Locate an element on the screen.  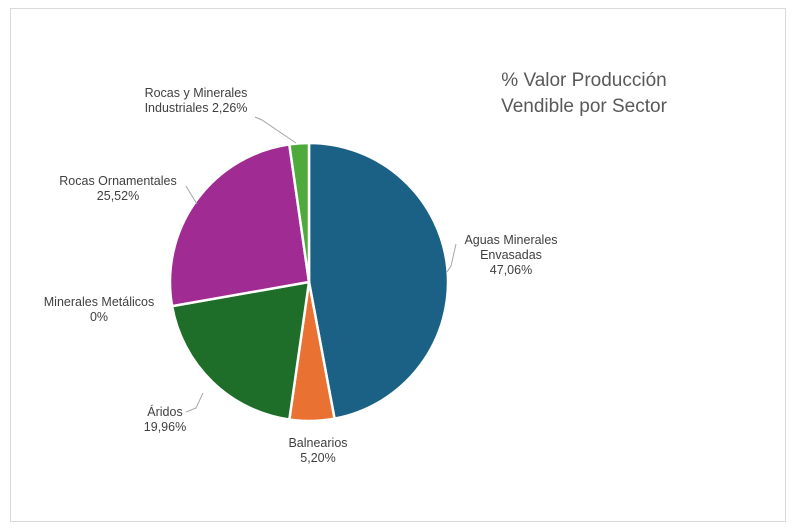
data-label-line: 5,20% is located at coordinates (317, 458).